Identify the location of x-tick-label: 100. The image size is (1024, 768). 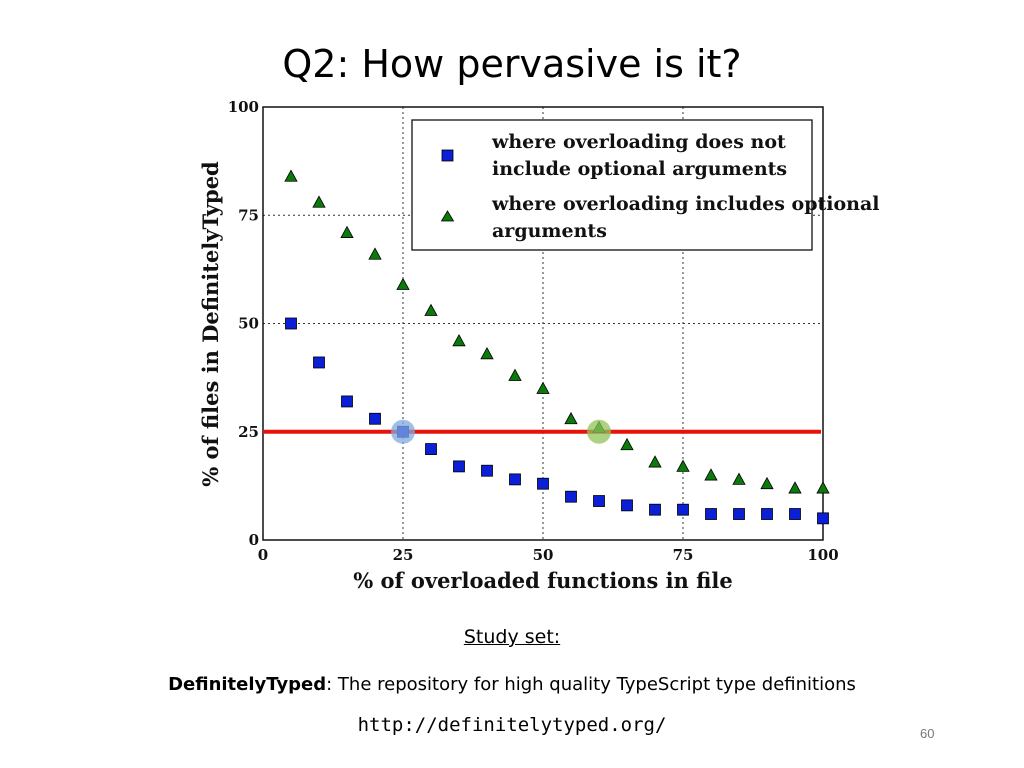
(822, 555).